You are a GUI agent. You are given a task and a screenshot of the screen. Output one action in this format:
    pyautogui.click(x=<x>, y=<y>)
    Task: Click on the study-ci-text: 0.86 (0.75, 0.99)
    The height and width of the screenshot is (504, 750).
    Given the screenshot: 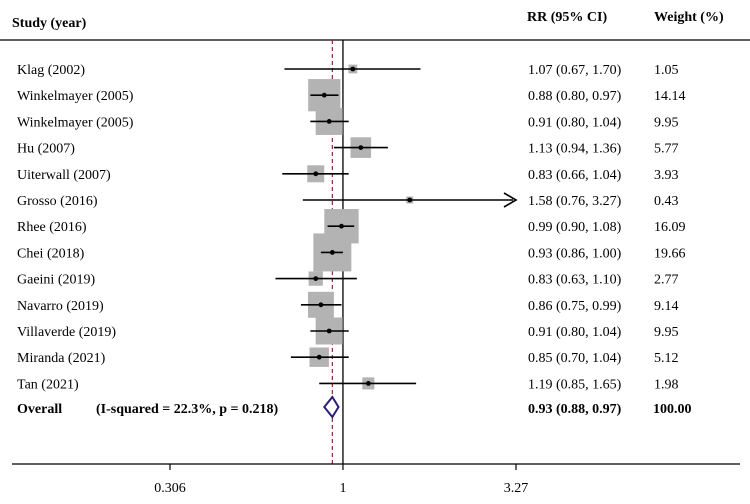 What is the action you would take?
    pyautogui.click(x=575, y=306)
    